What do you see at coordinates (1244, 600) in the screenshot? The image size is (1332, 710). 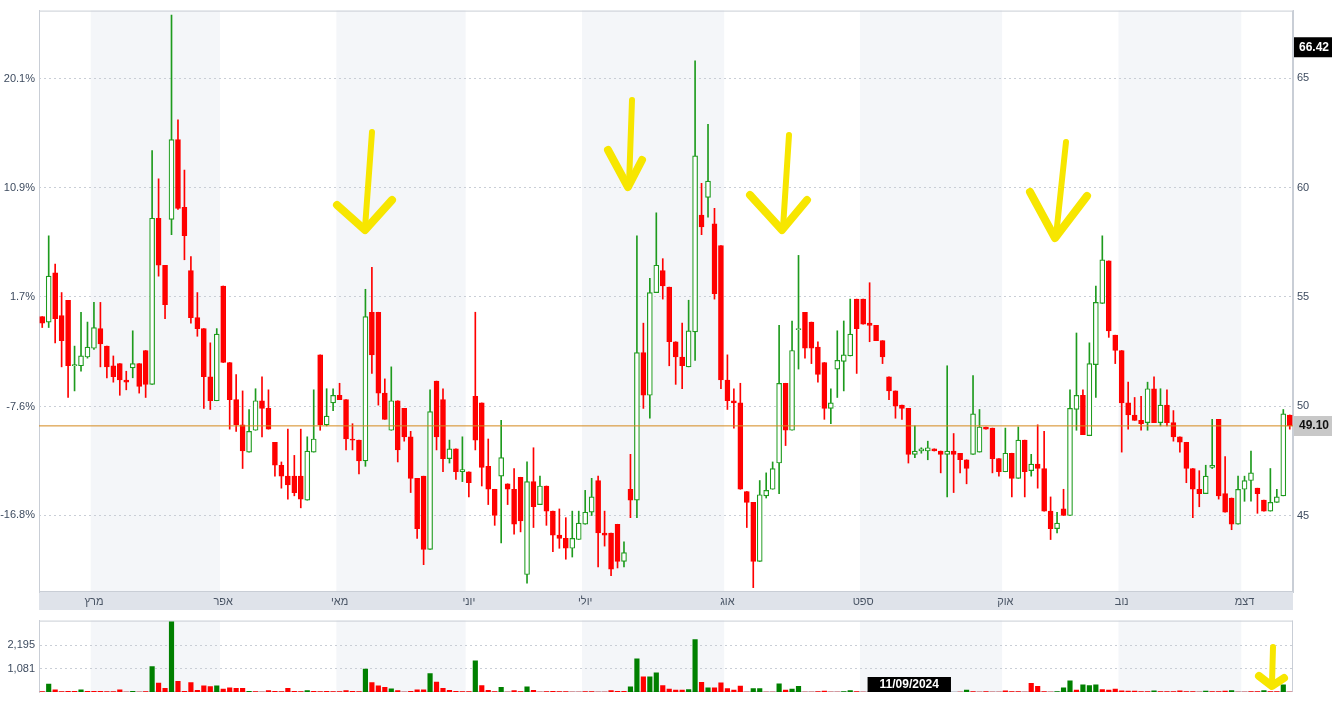 I see `x-tick-label: דצמ` at bounding box center [1244, 600].